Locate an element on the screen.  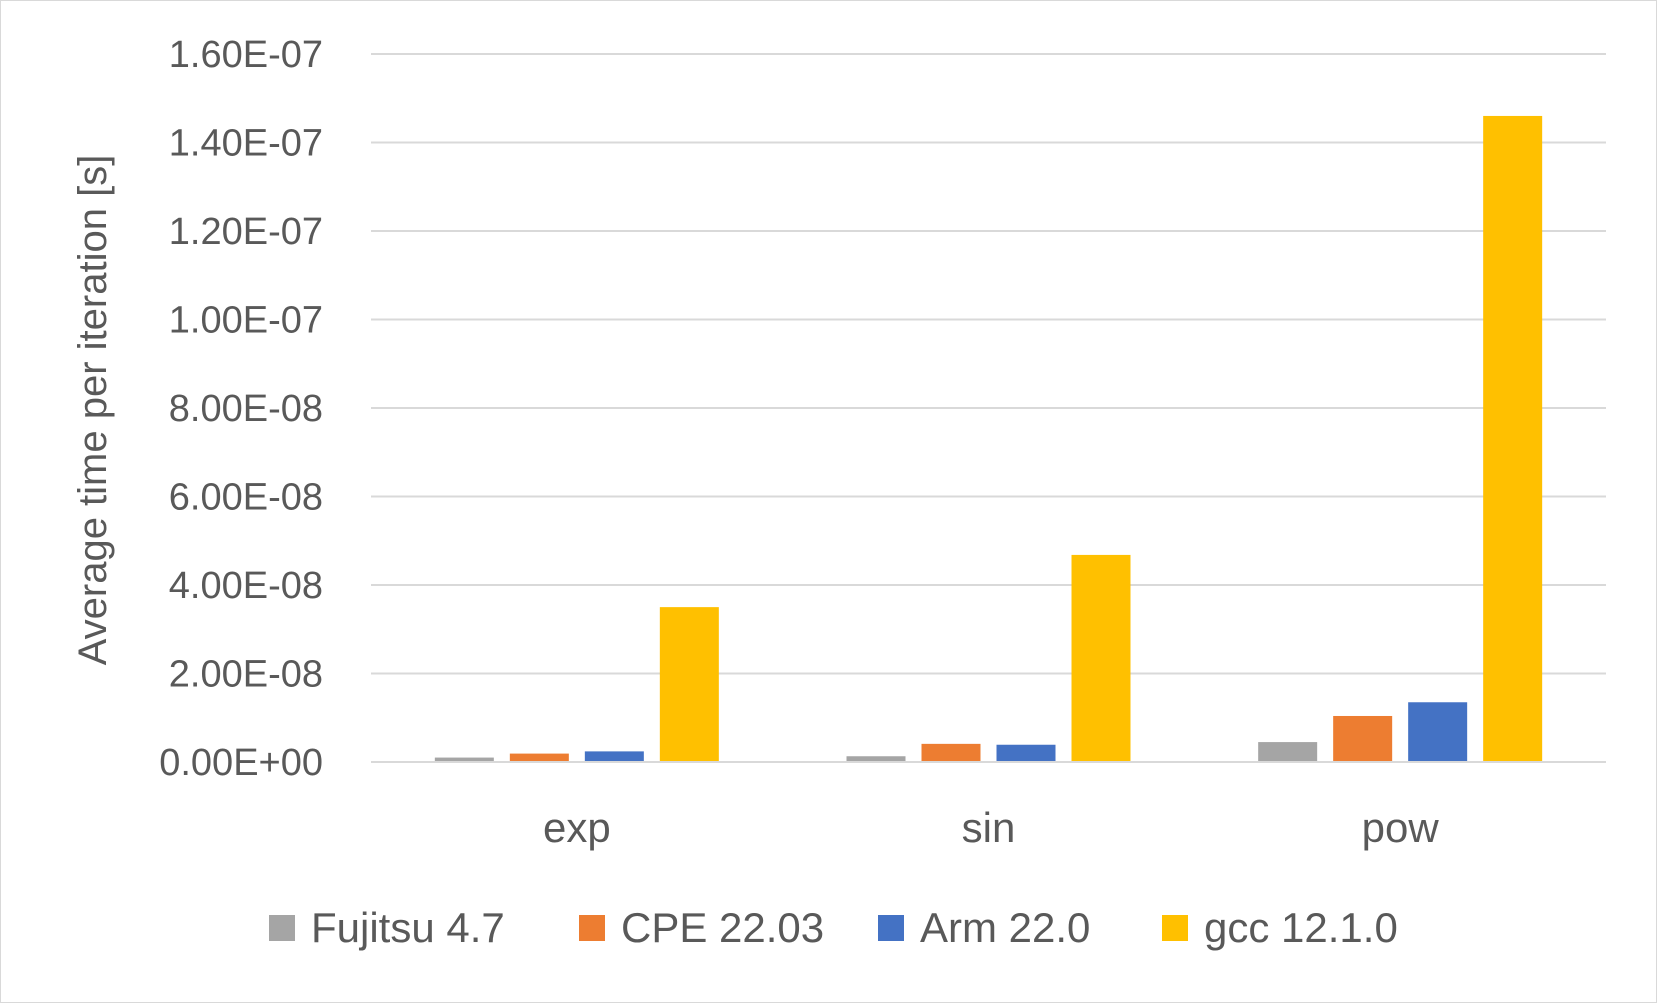
x-category-label: sin is located at coordinates (989, 827).